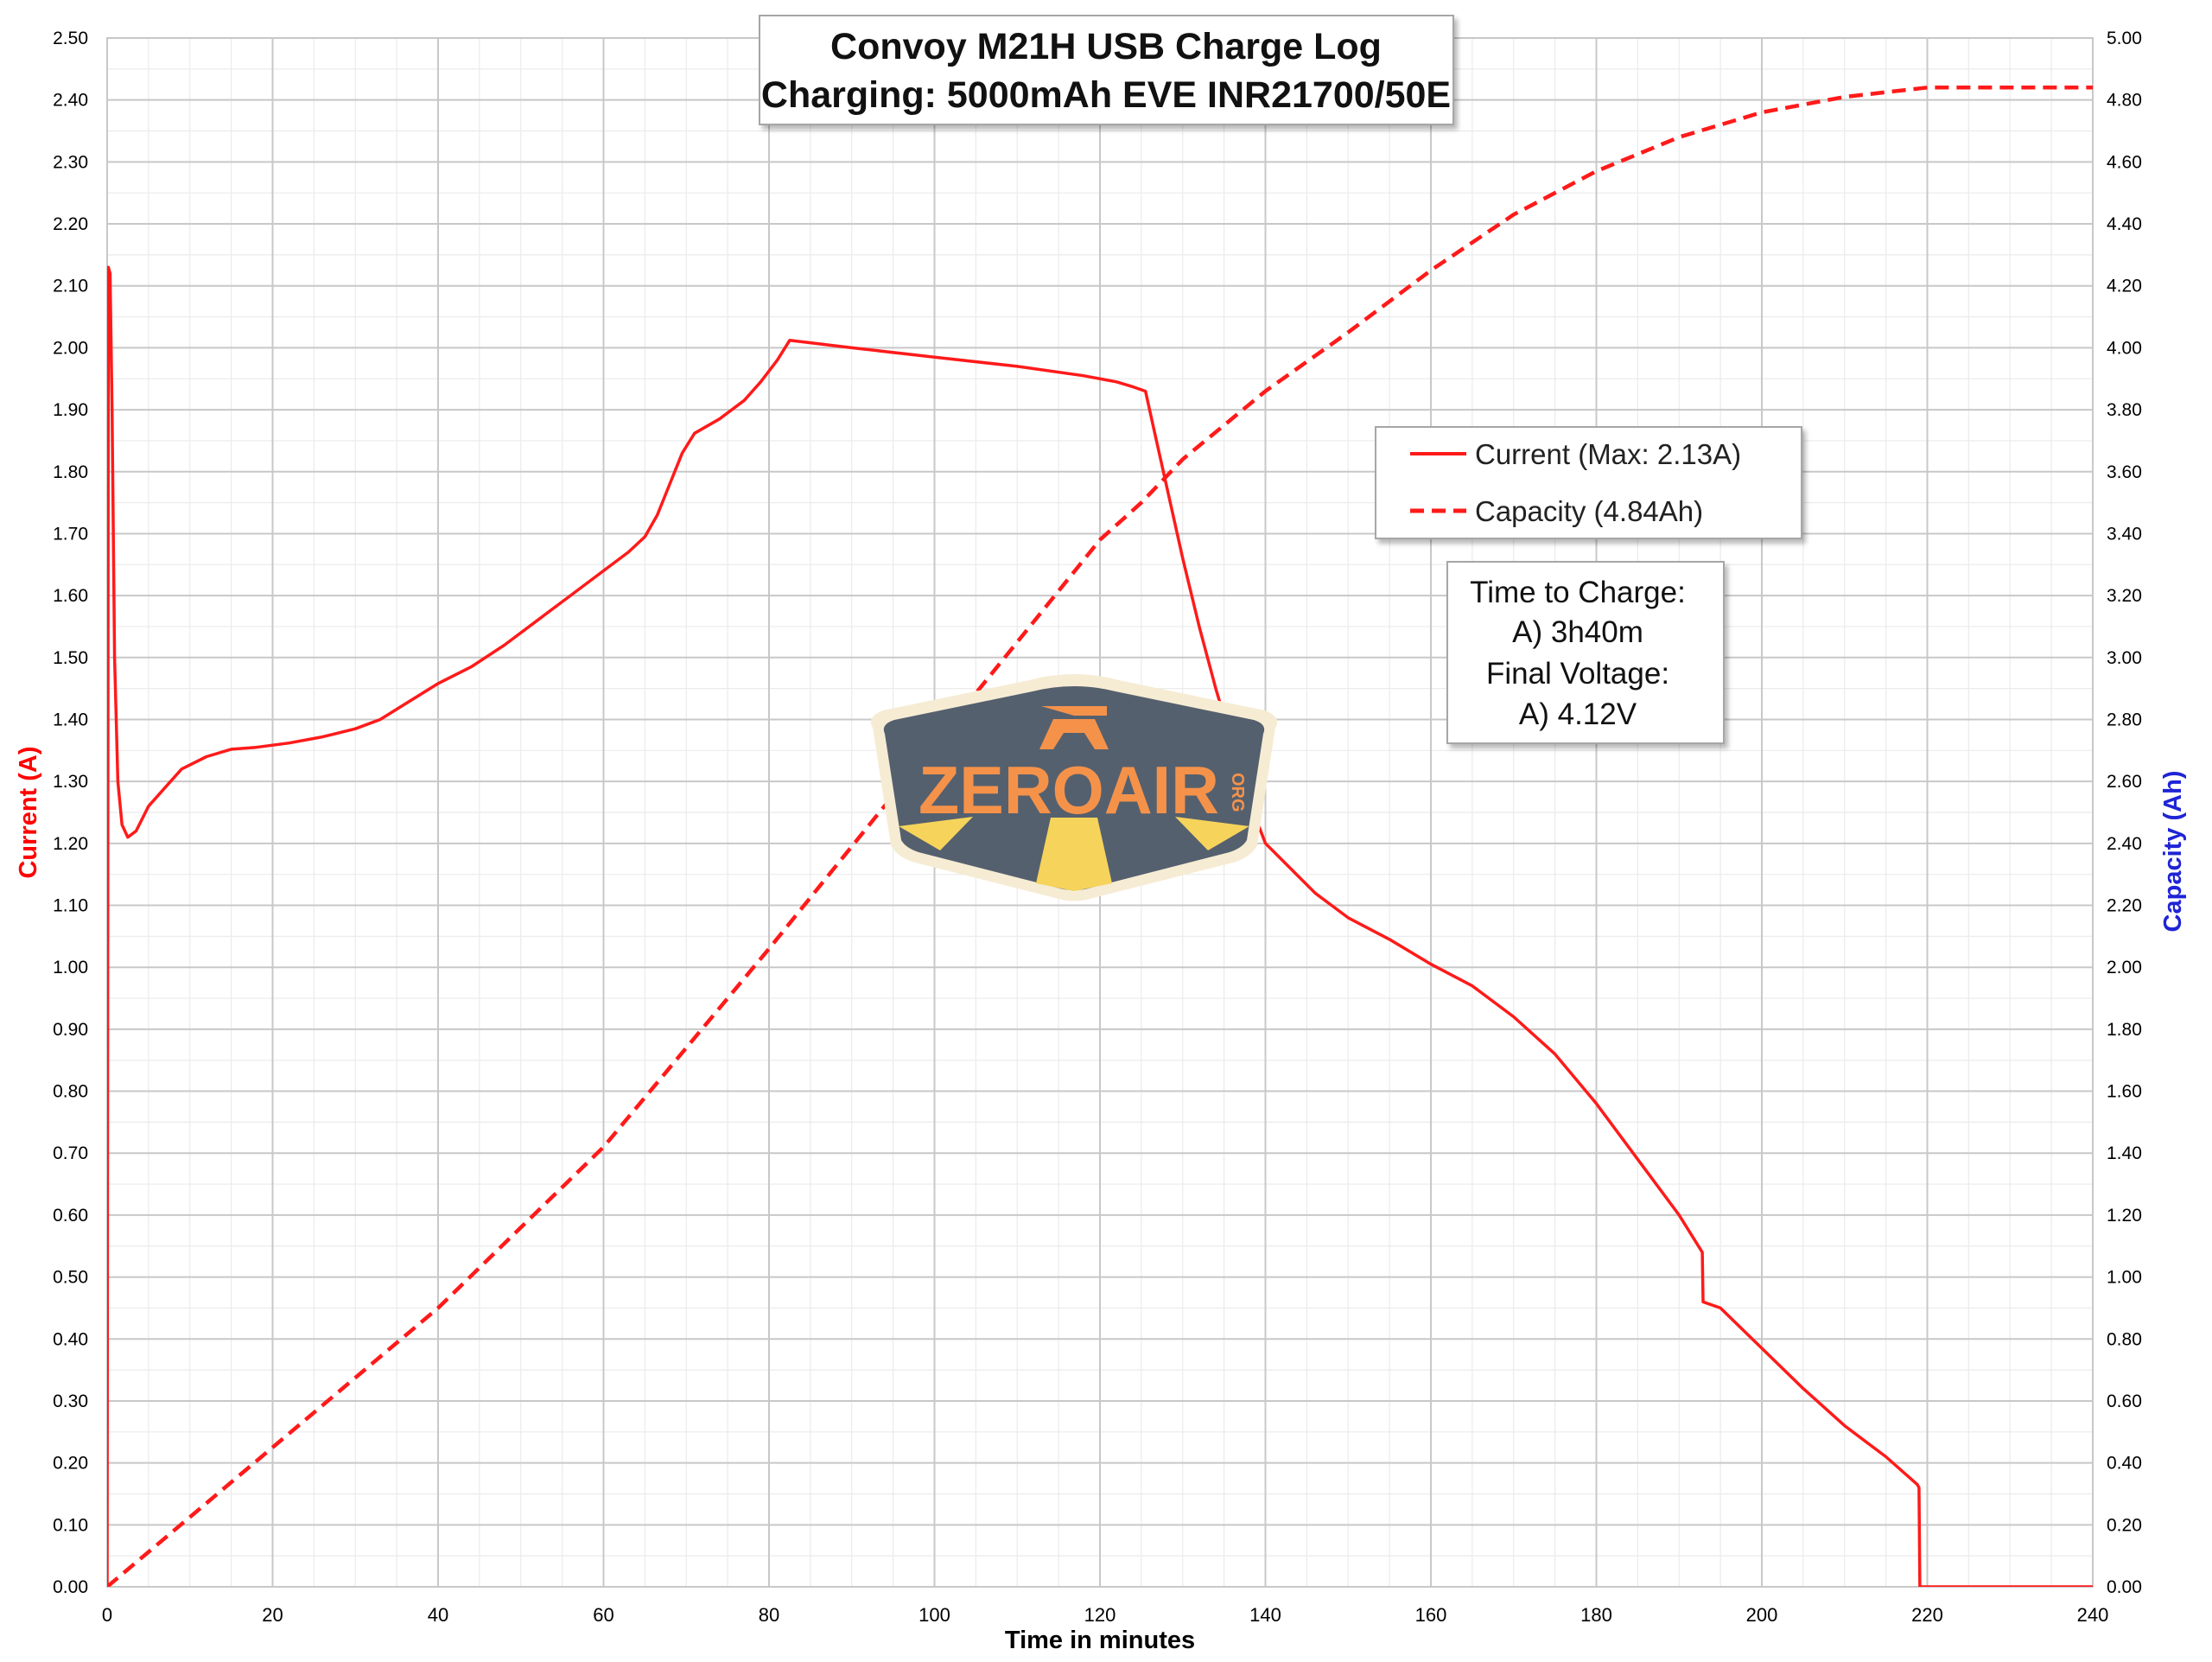 The width and height of the screenshot is (2212, 1662). What do you see at coordinates (70, 719) in the screenshot?
I see `left-axis-tick-label: 1.40` at bounding box center [70, 719].